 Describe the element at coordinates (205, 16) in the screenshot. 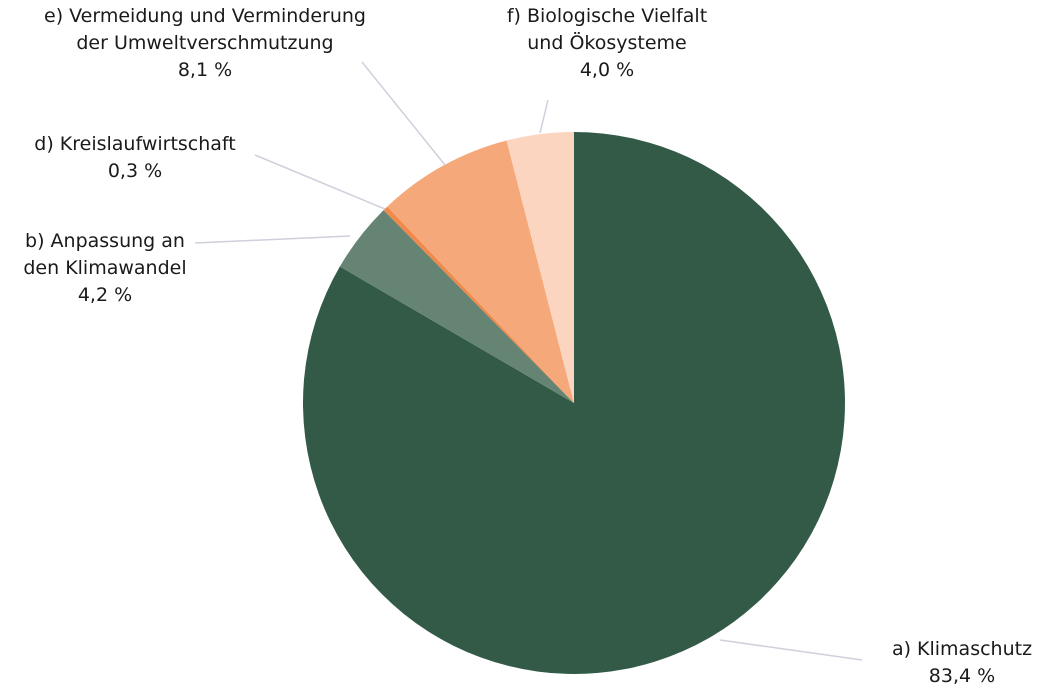

I see `label-line: e) Vermeidung und Verminderung` at that location.